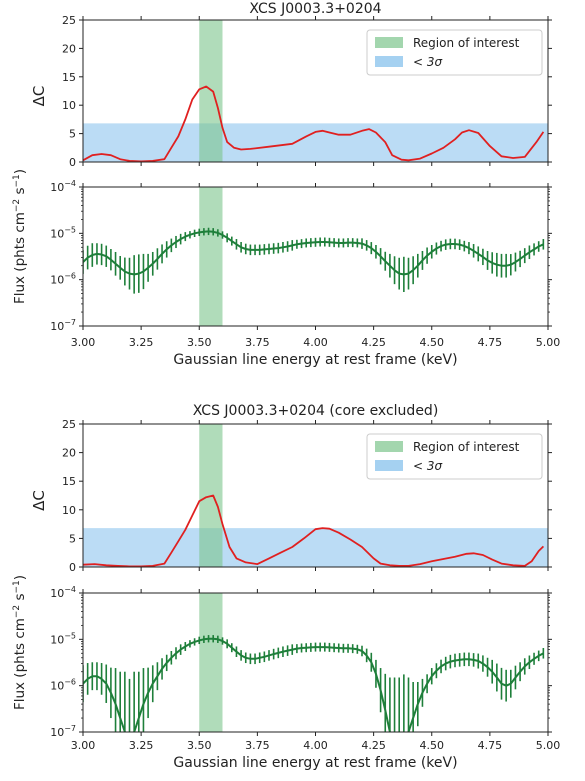  What do you see at coordinates (315, 9) in the screenshot?
I see `chart-title: XCS J0003.3+0204` at bounding box center [315, 9].